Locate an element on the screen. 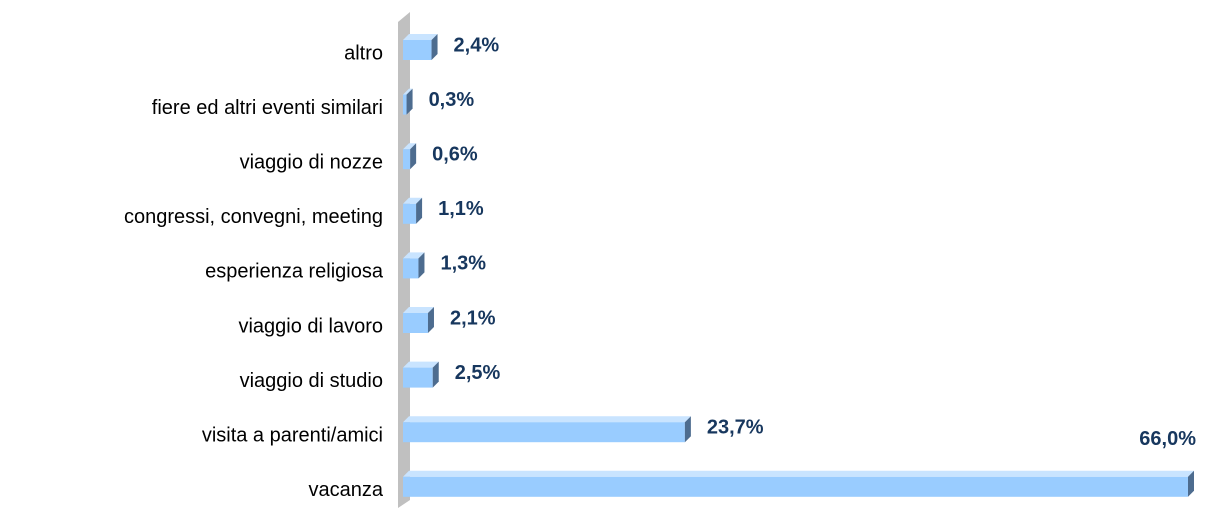 The width and height of the screenshot is (1205, 514). value-label: 23,7% is located at coordinates (735, 427).